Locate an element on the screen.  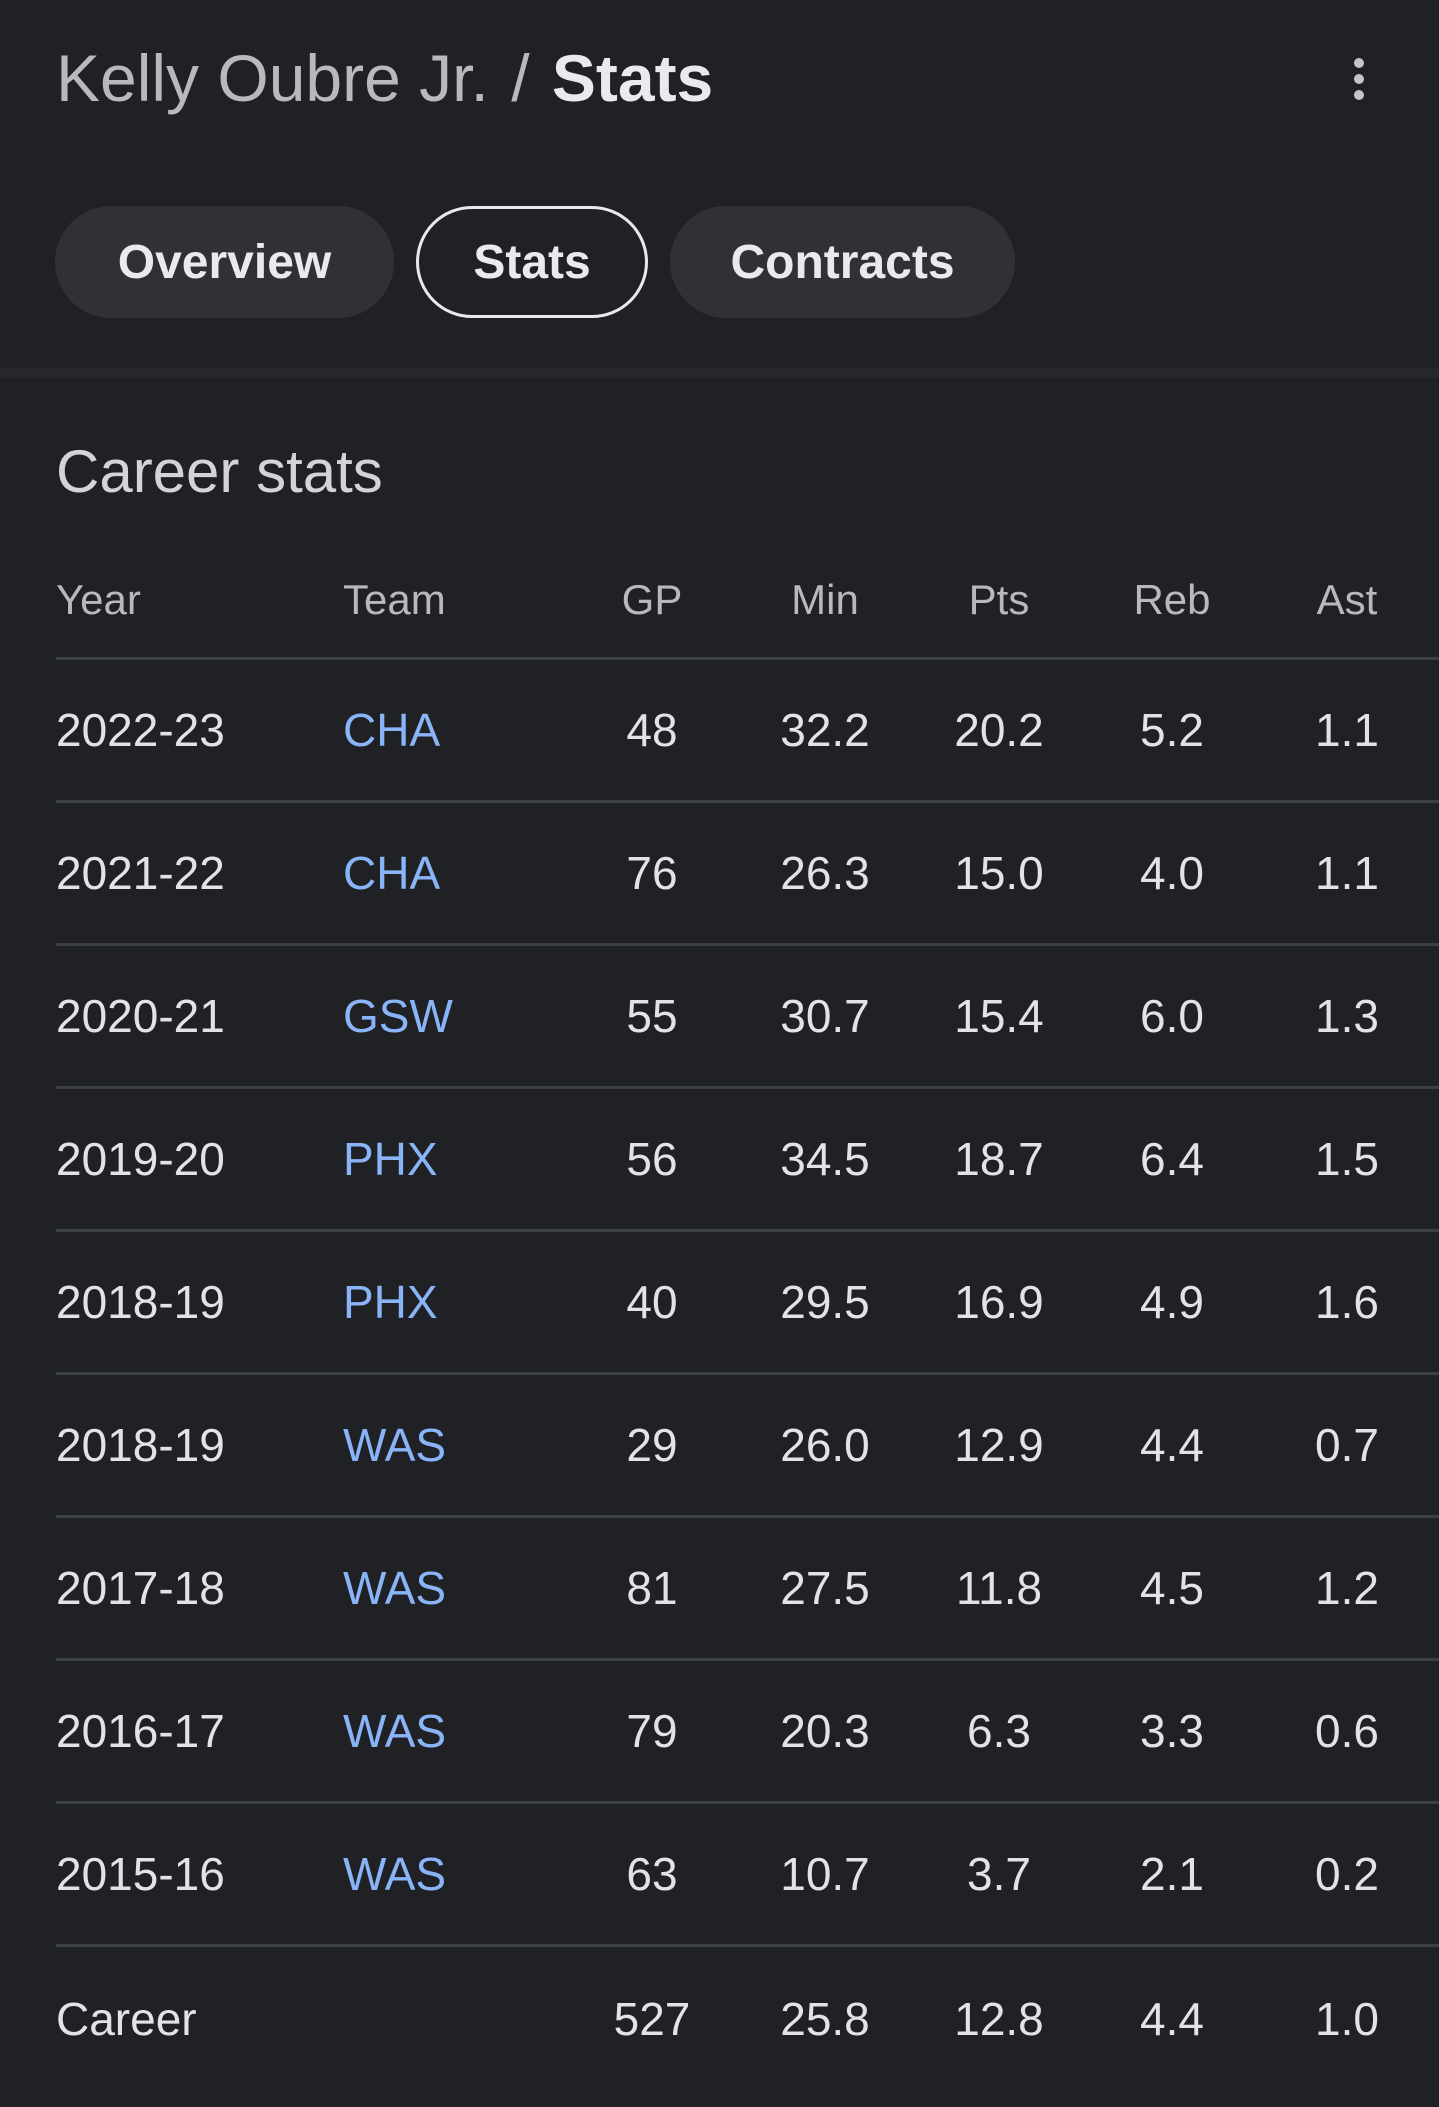
table-row: 2020-21 GSW 55 30.7 15.4 6.0 1.3 is located at coordinates (747, 1017).